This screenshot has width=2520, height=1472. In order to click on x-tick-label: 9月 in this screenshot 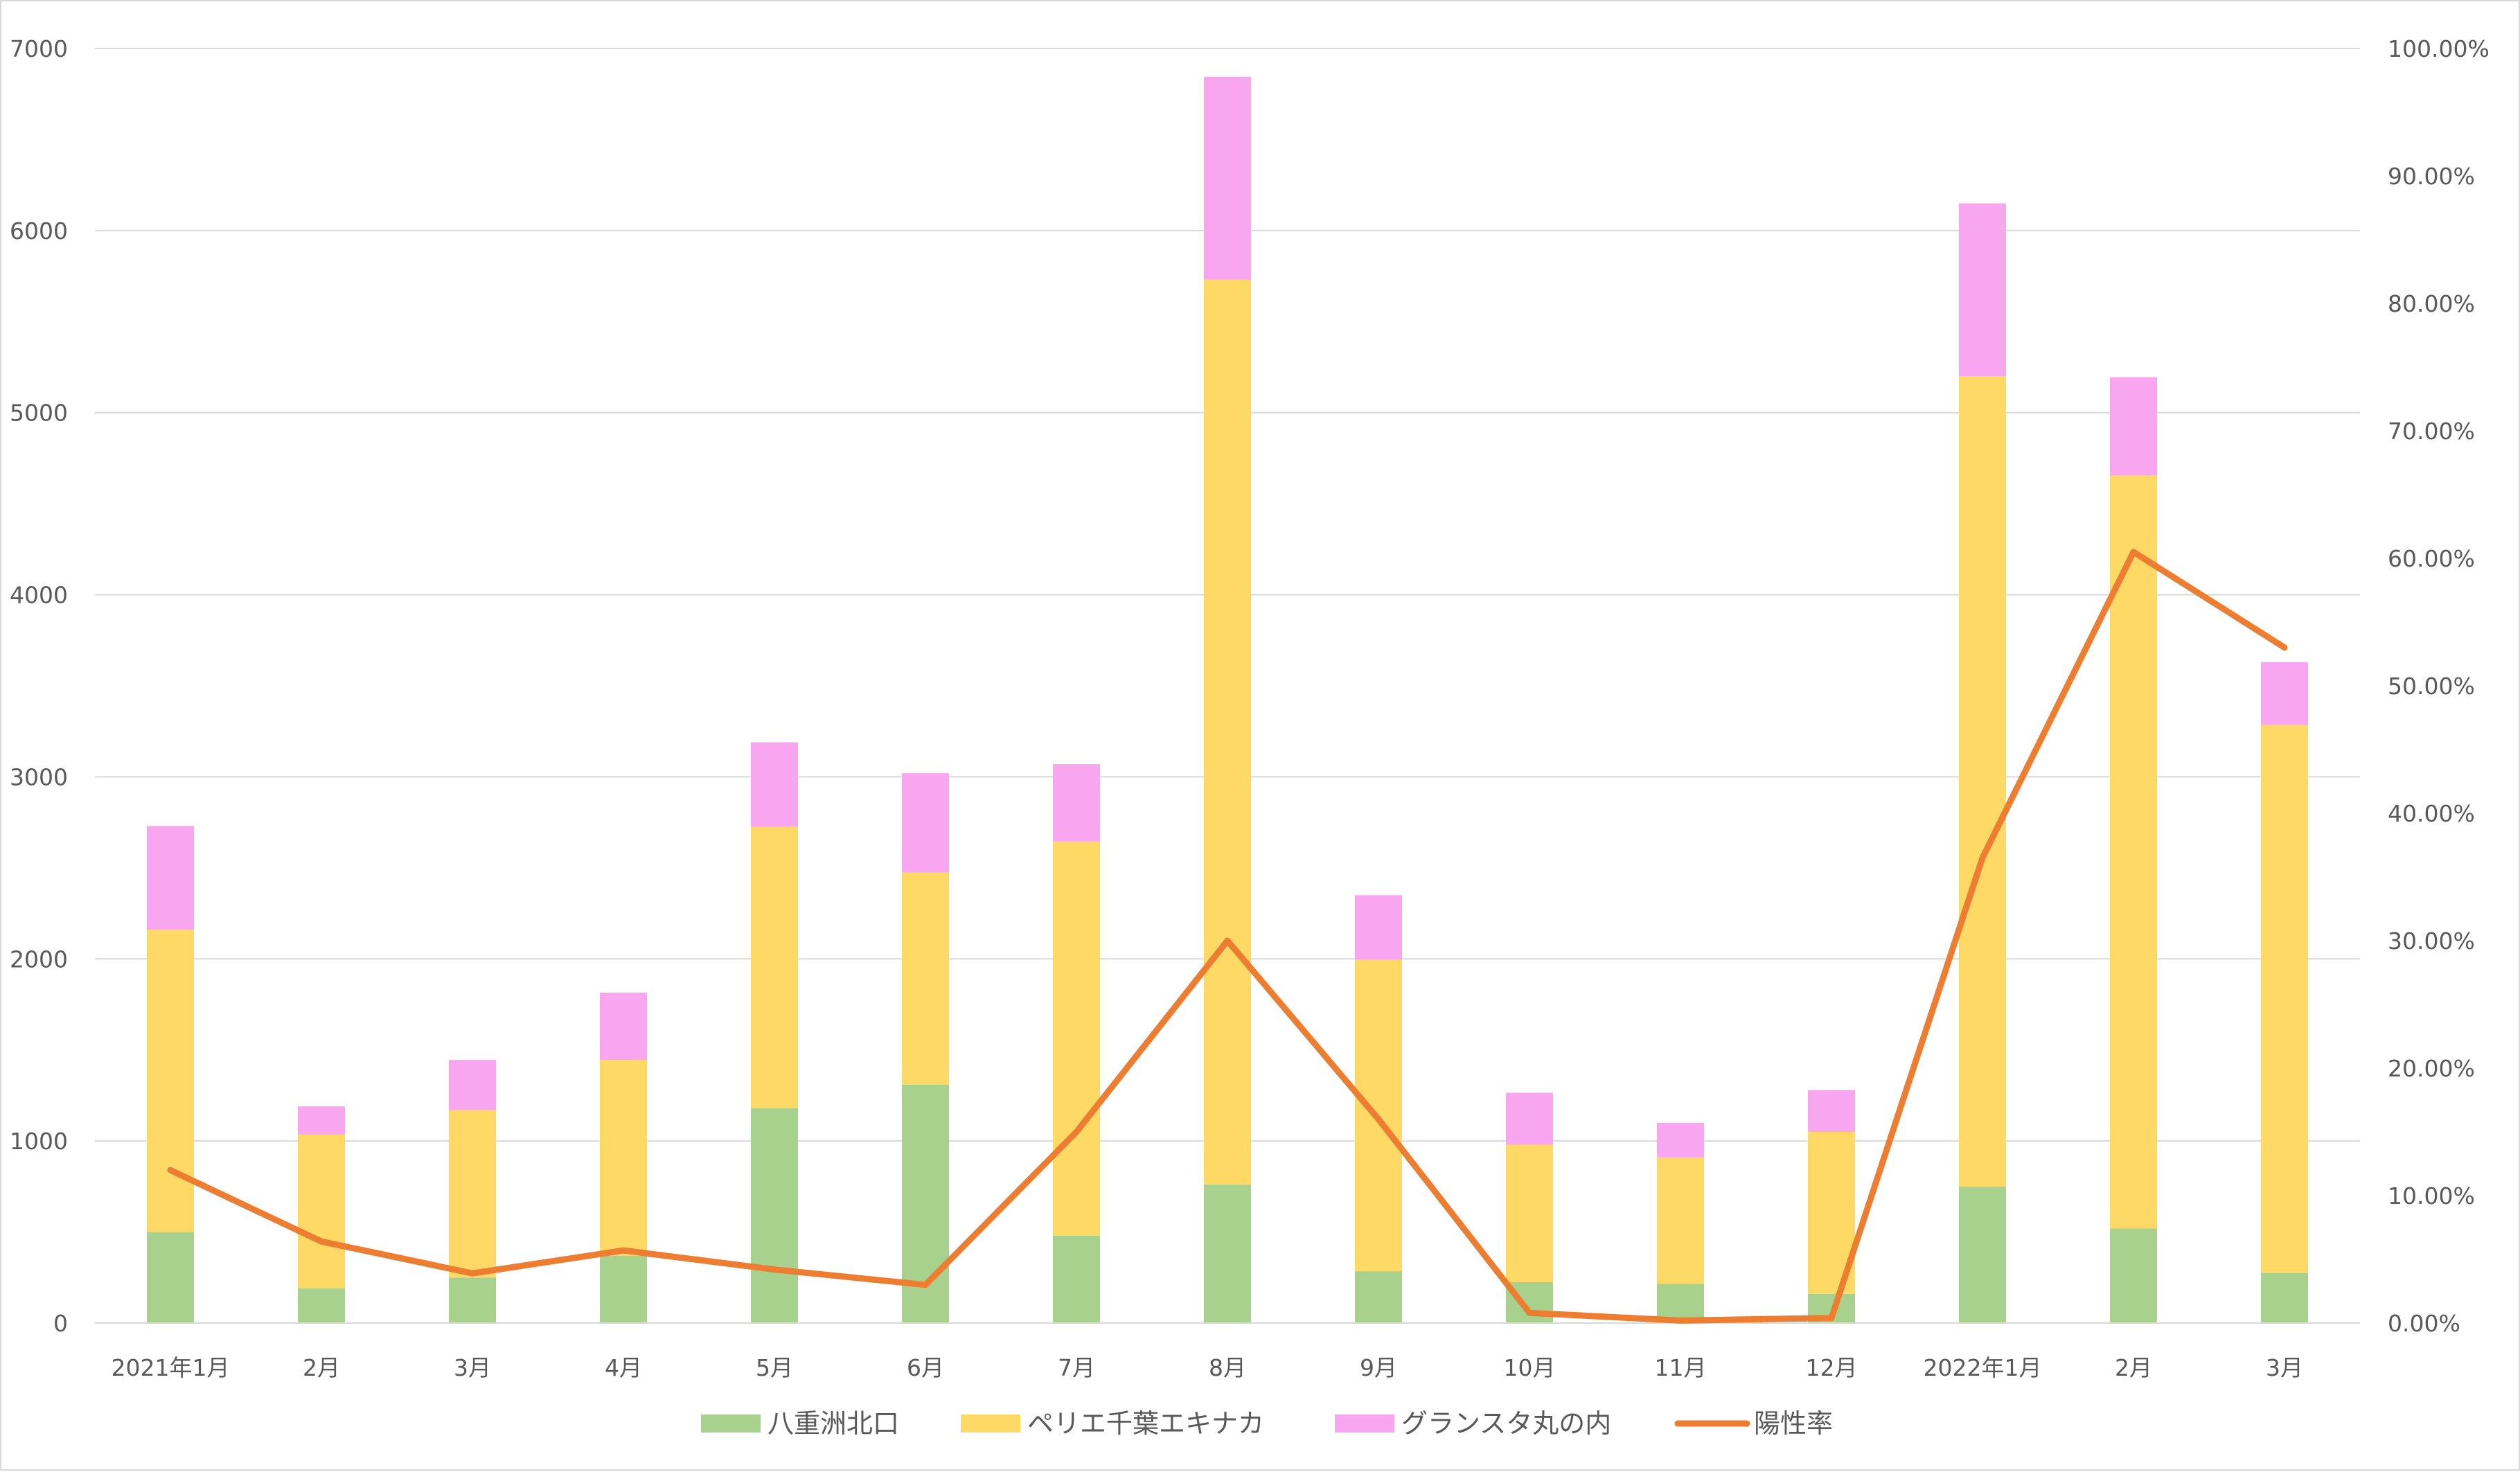, I will do `click(1378, 1367)`.